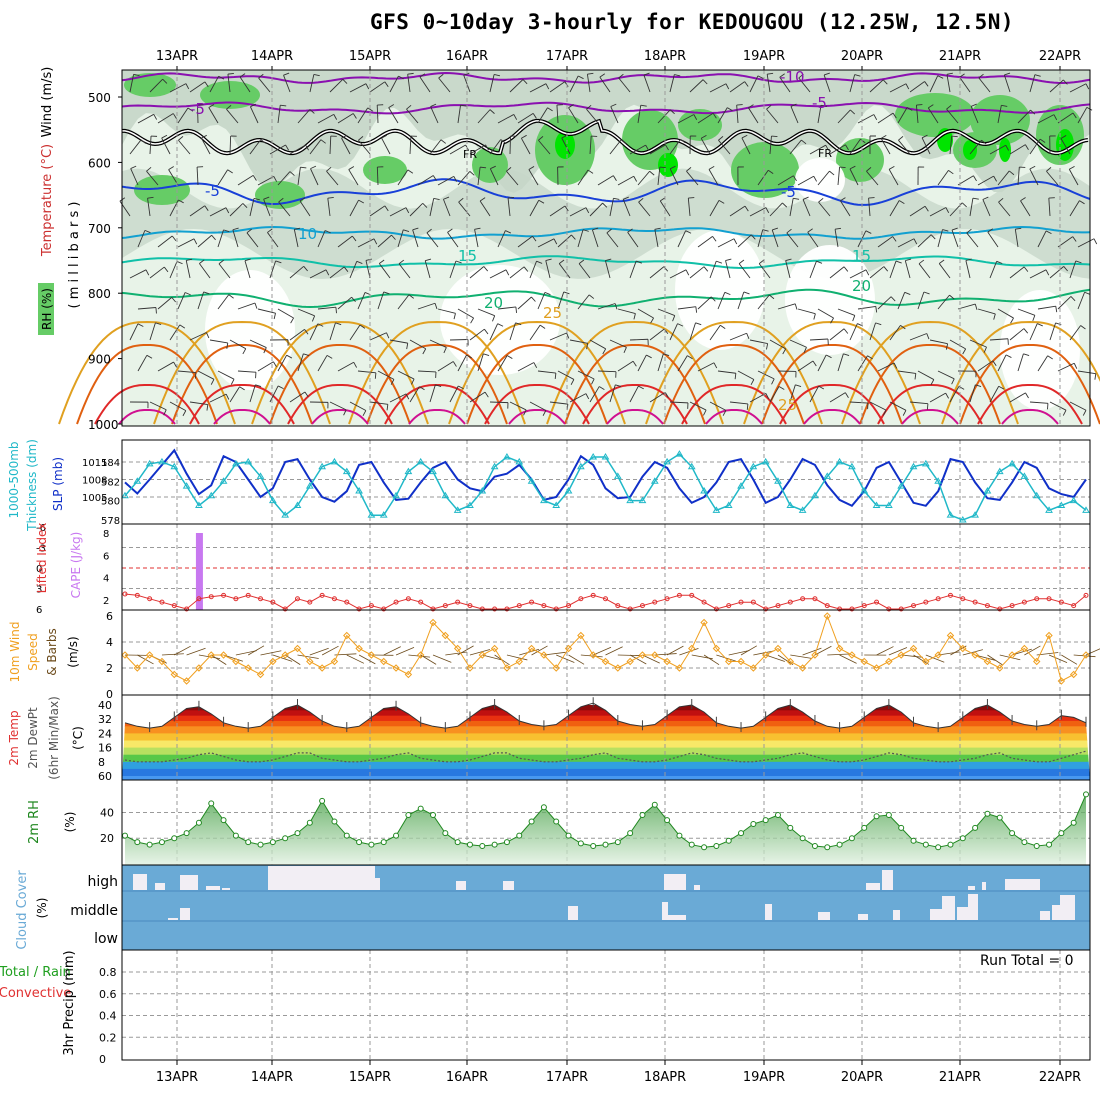 The height and width of the screenshot is (1100, 1100). I want to click on temp-tick-label: 24, so click(105, 733).